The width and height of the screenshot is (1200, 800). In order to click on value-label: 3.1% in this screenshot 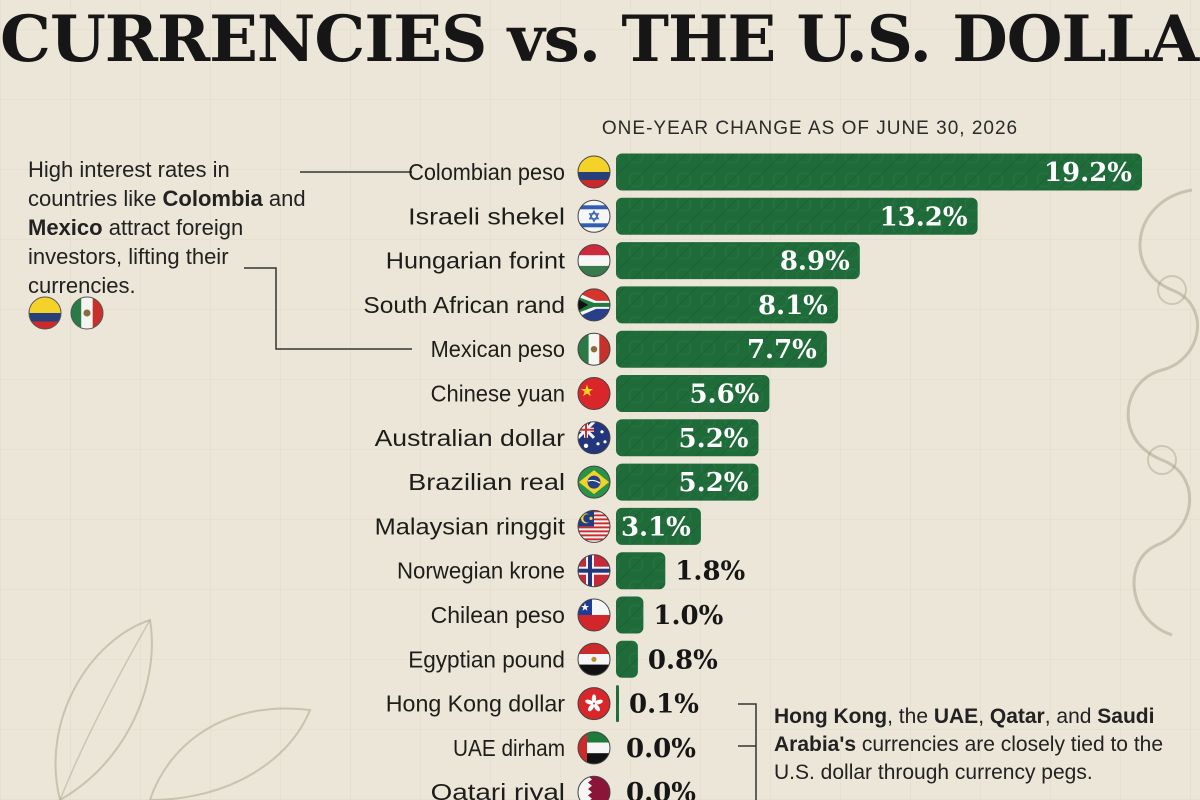, I will do `click(656, 527)`.